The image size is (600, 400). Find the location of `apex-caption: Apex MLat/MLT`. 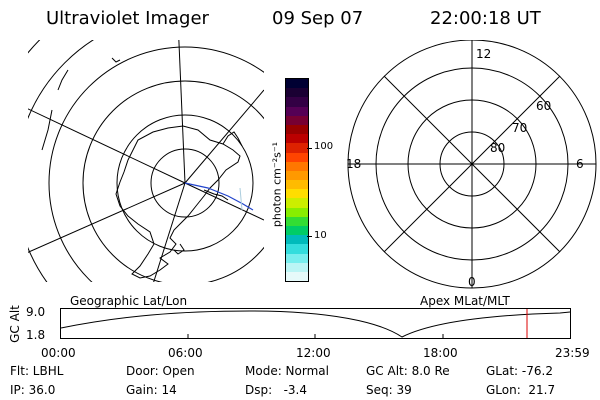

apex-caption: Apex MLat/MLT is located at coordinates (465, 301).